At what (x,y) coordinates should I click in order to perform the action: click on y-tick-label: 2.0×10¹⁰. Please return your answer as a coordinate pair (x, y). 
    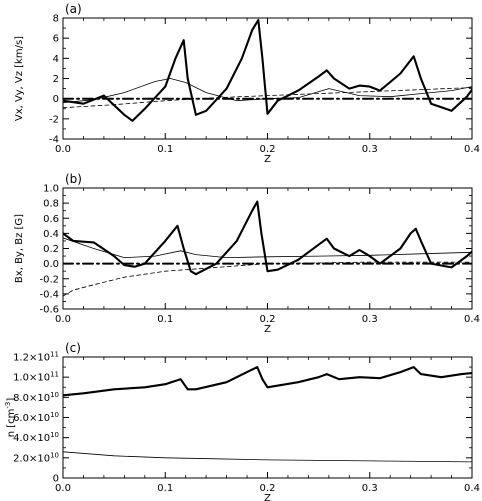
    Looking at the image, I should click on (36, 457).